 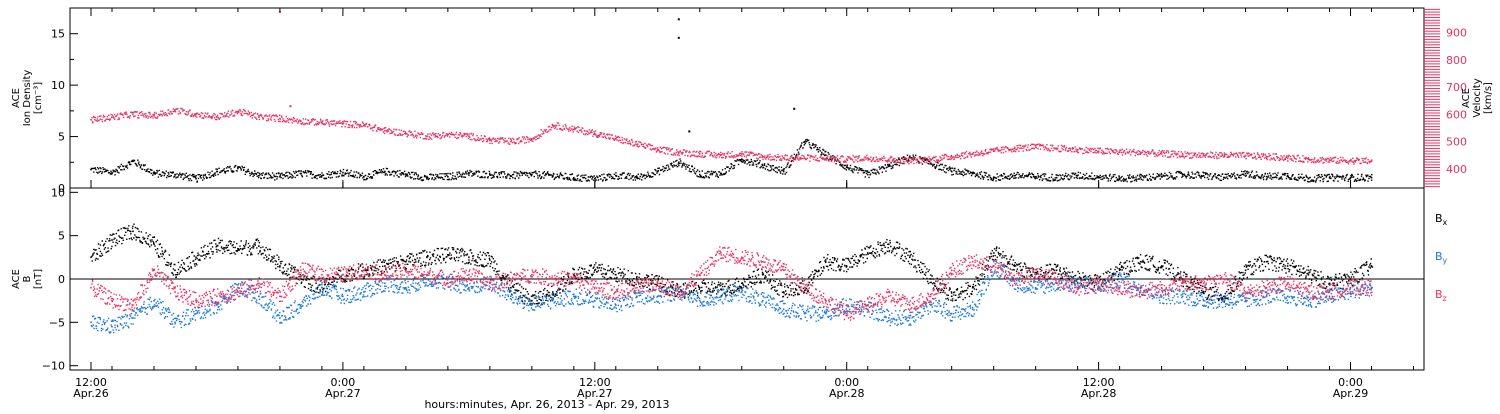 What do you see at coordinates (61, 137) in the screenshot?
I see `y-tick-label-top: 5` at bounding box center [61, 137].